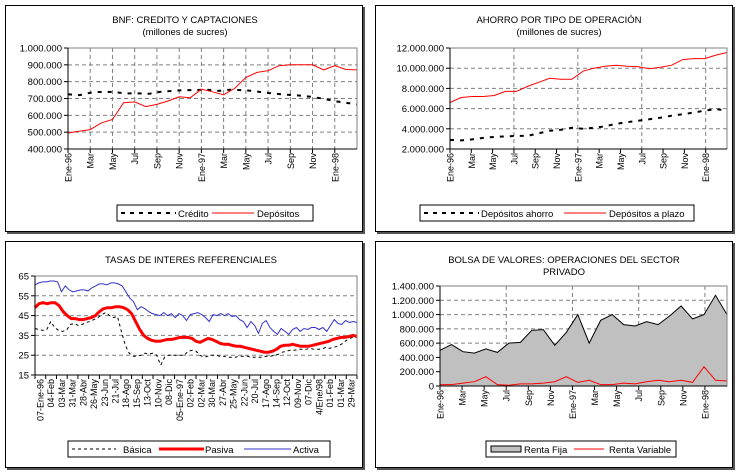  What do you see at coordinates (45, 65) in the screenshot?
I see `y-tick-label: 900.000` at bounding box center [45, 65].